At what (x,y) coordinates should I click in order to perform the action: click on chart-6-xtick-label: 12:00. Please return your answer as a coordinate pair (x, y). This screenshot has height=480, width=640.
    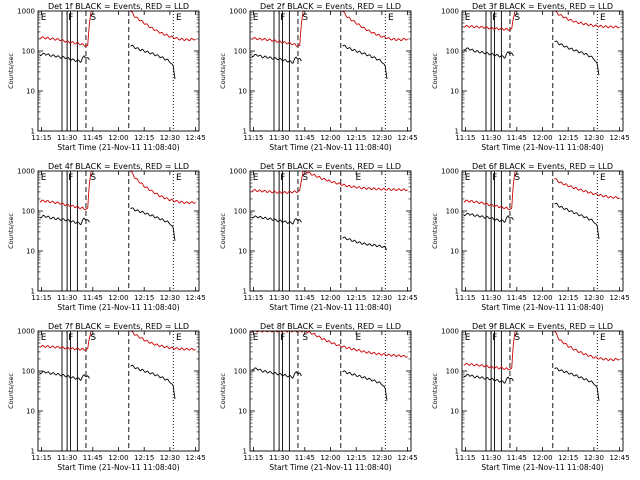
    Looking at the image, I should click on (542, 298).